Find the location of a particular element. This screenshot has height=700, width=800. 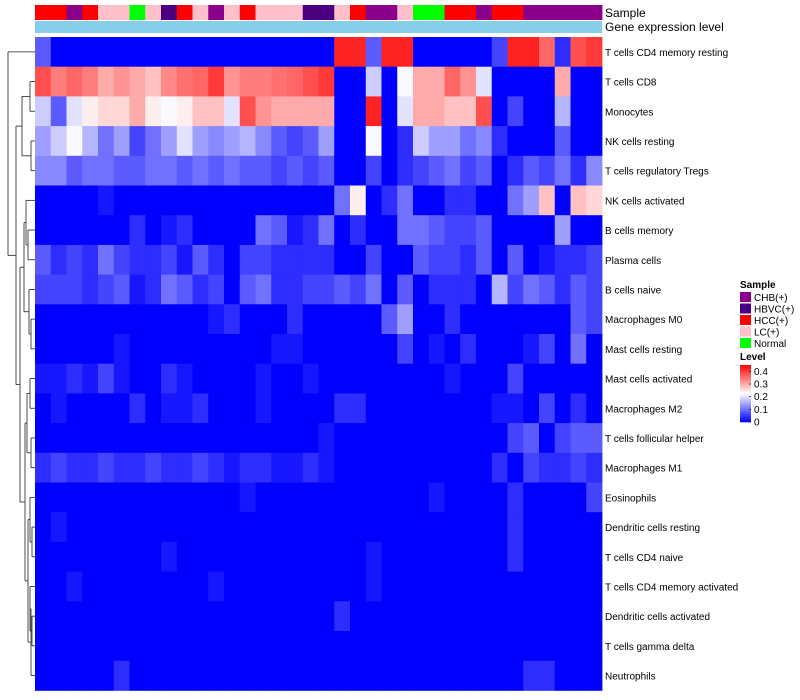

gene-expression-level-label: Gene expression level is located at coordinates (664, 27).